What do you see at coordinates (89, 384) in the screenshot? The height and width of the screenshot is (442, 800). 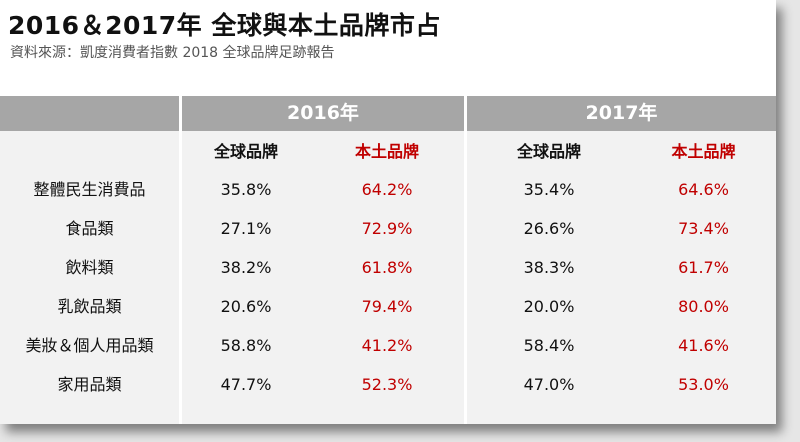 I see `row-category: 家用品類` at bounding box center [89, 384].